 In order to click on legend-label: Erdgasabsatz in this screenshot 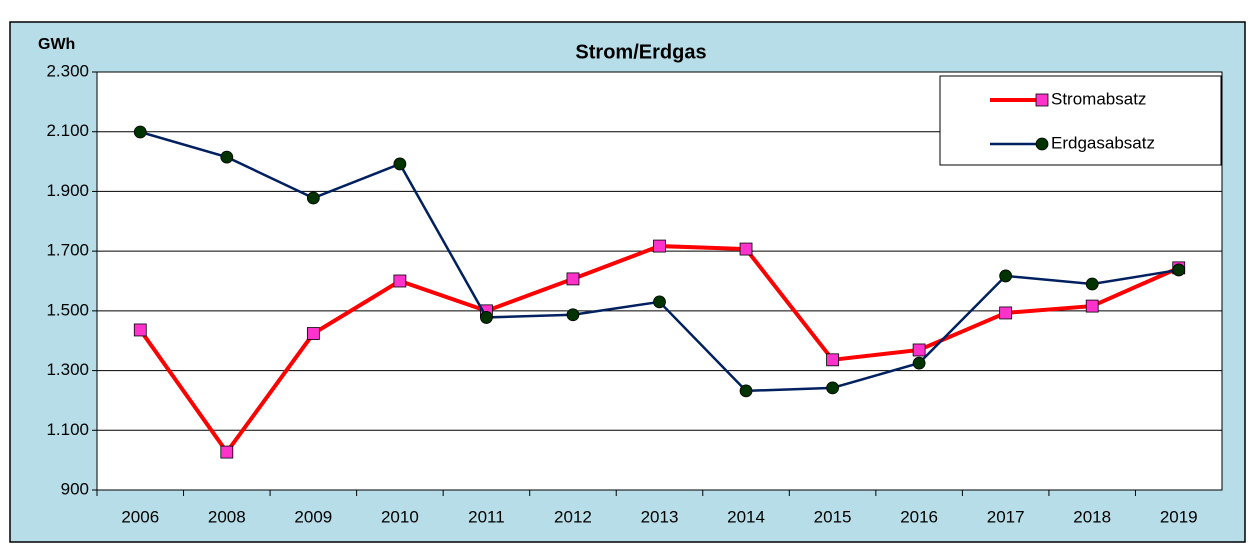, I will do `click(1103, 142)`.